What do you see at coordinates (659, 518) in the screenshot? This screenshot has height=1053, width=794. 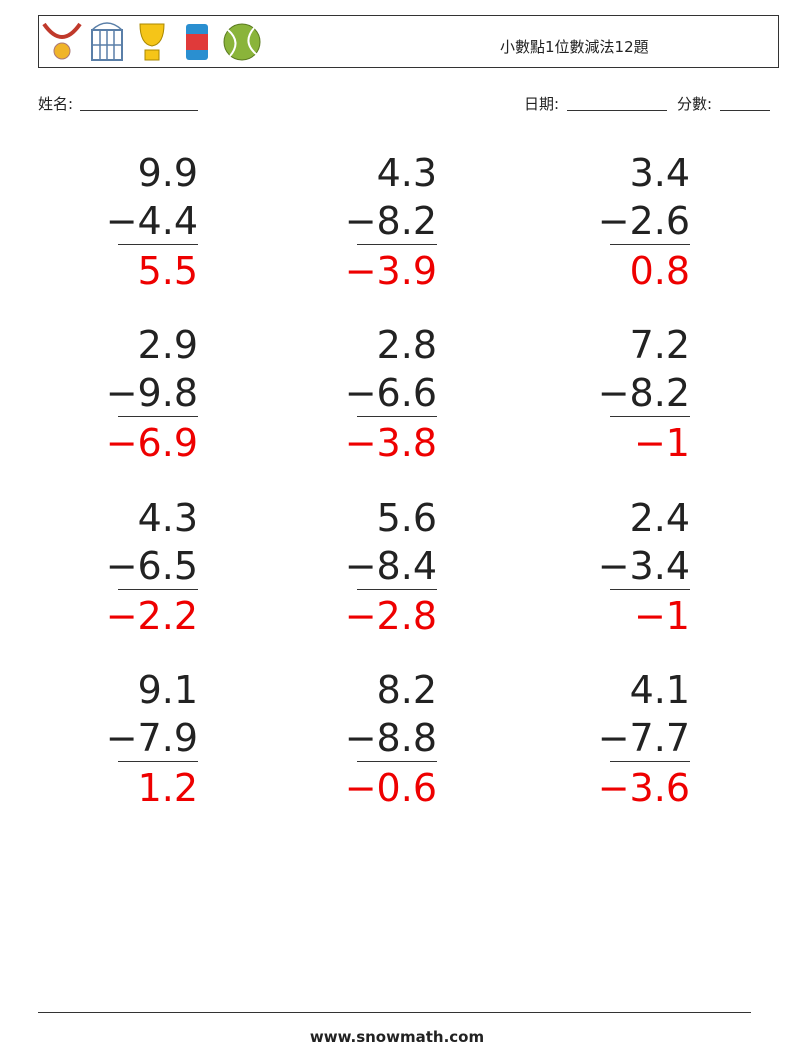 I see `minuend: 2.4` at bounding box center [659, 518].